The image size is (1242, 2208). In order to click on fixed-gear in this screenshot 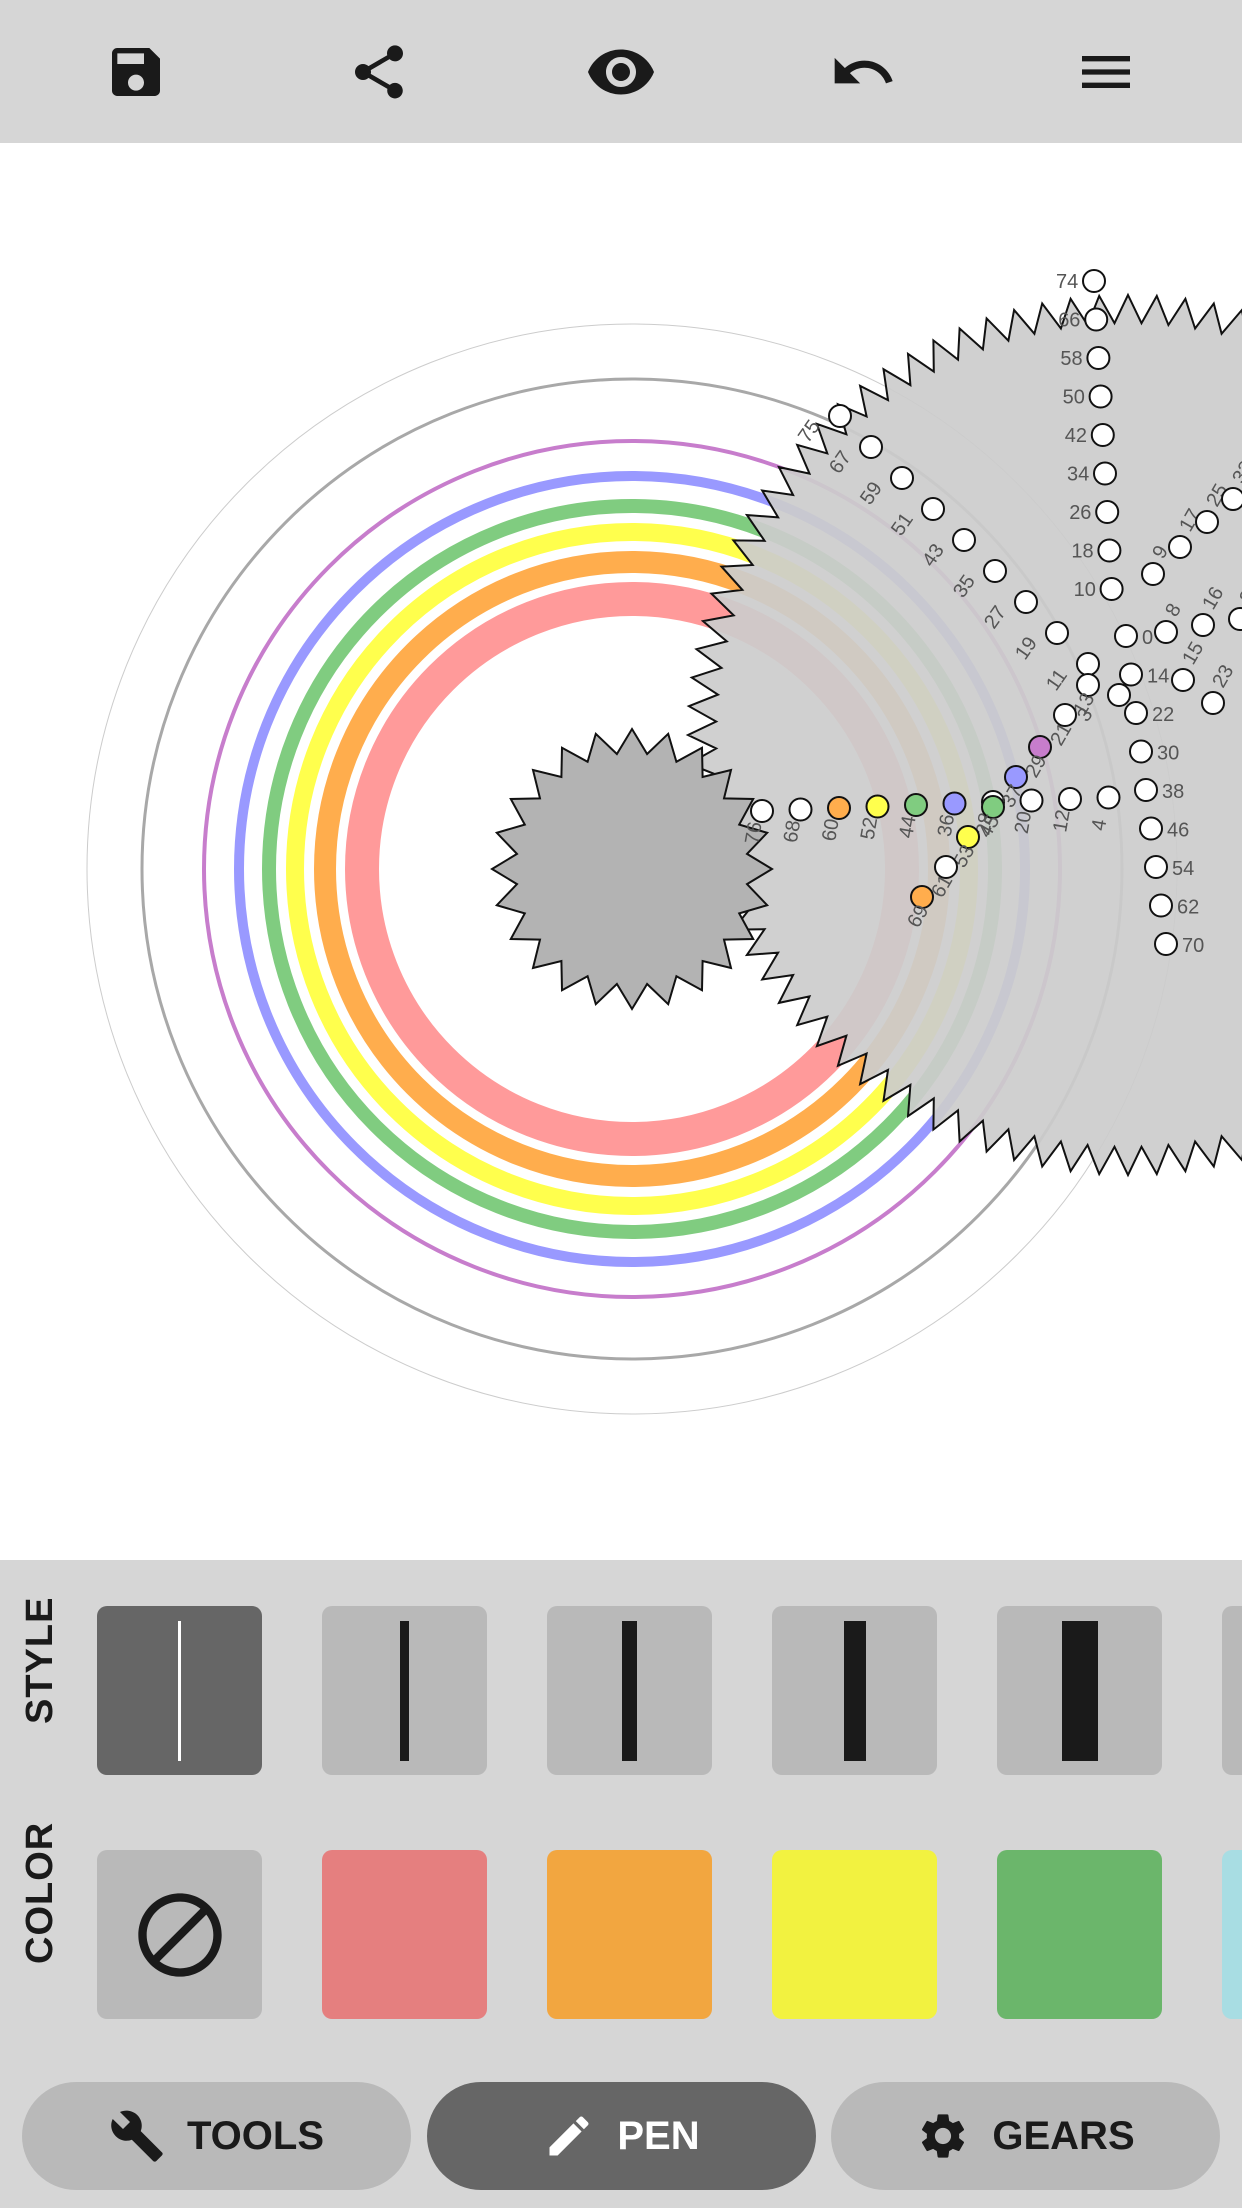, I will do `click(632, 869)`.